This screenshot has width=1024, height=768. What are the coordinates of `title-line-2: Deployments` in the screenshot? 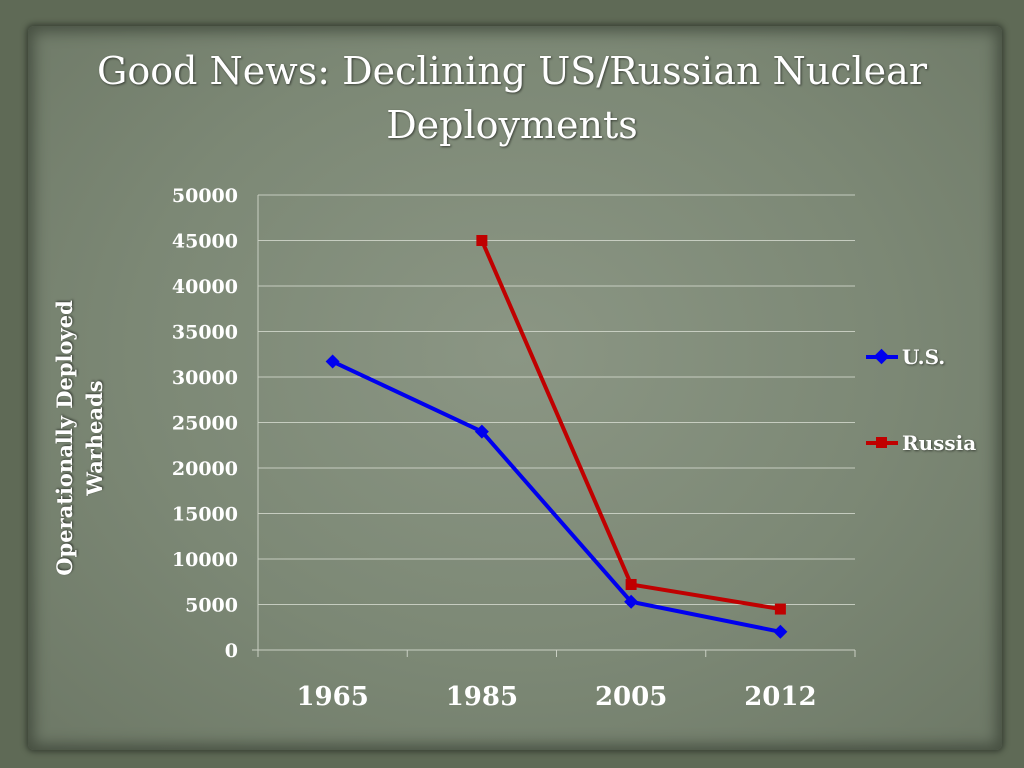 It's located at (512, 125).